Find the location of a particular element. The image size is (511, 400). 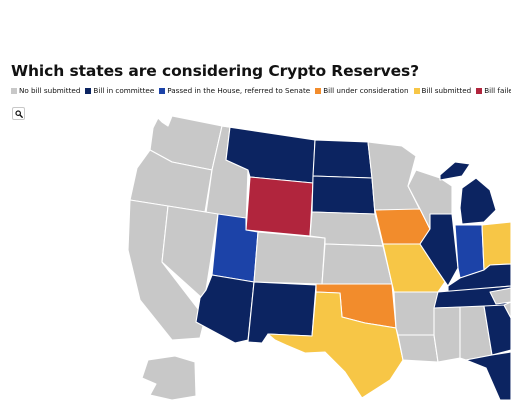

legend-item-no-bill: No bill submitted is located at coordinates (45, 90).